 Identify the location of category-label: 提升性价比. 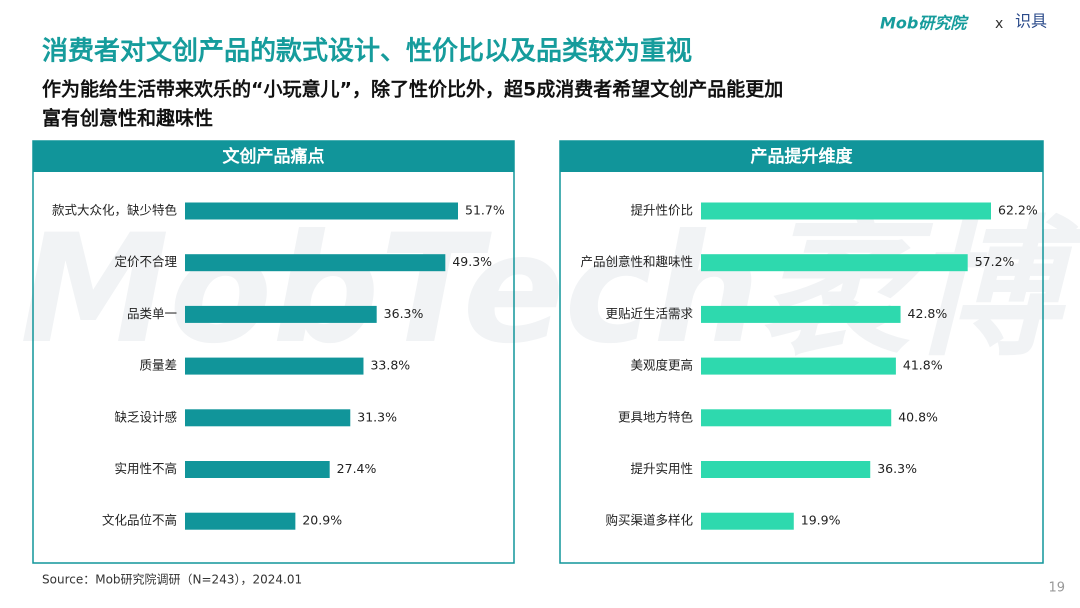
(661, 210).